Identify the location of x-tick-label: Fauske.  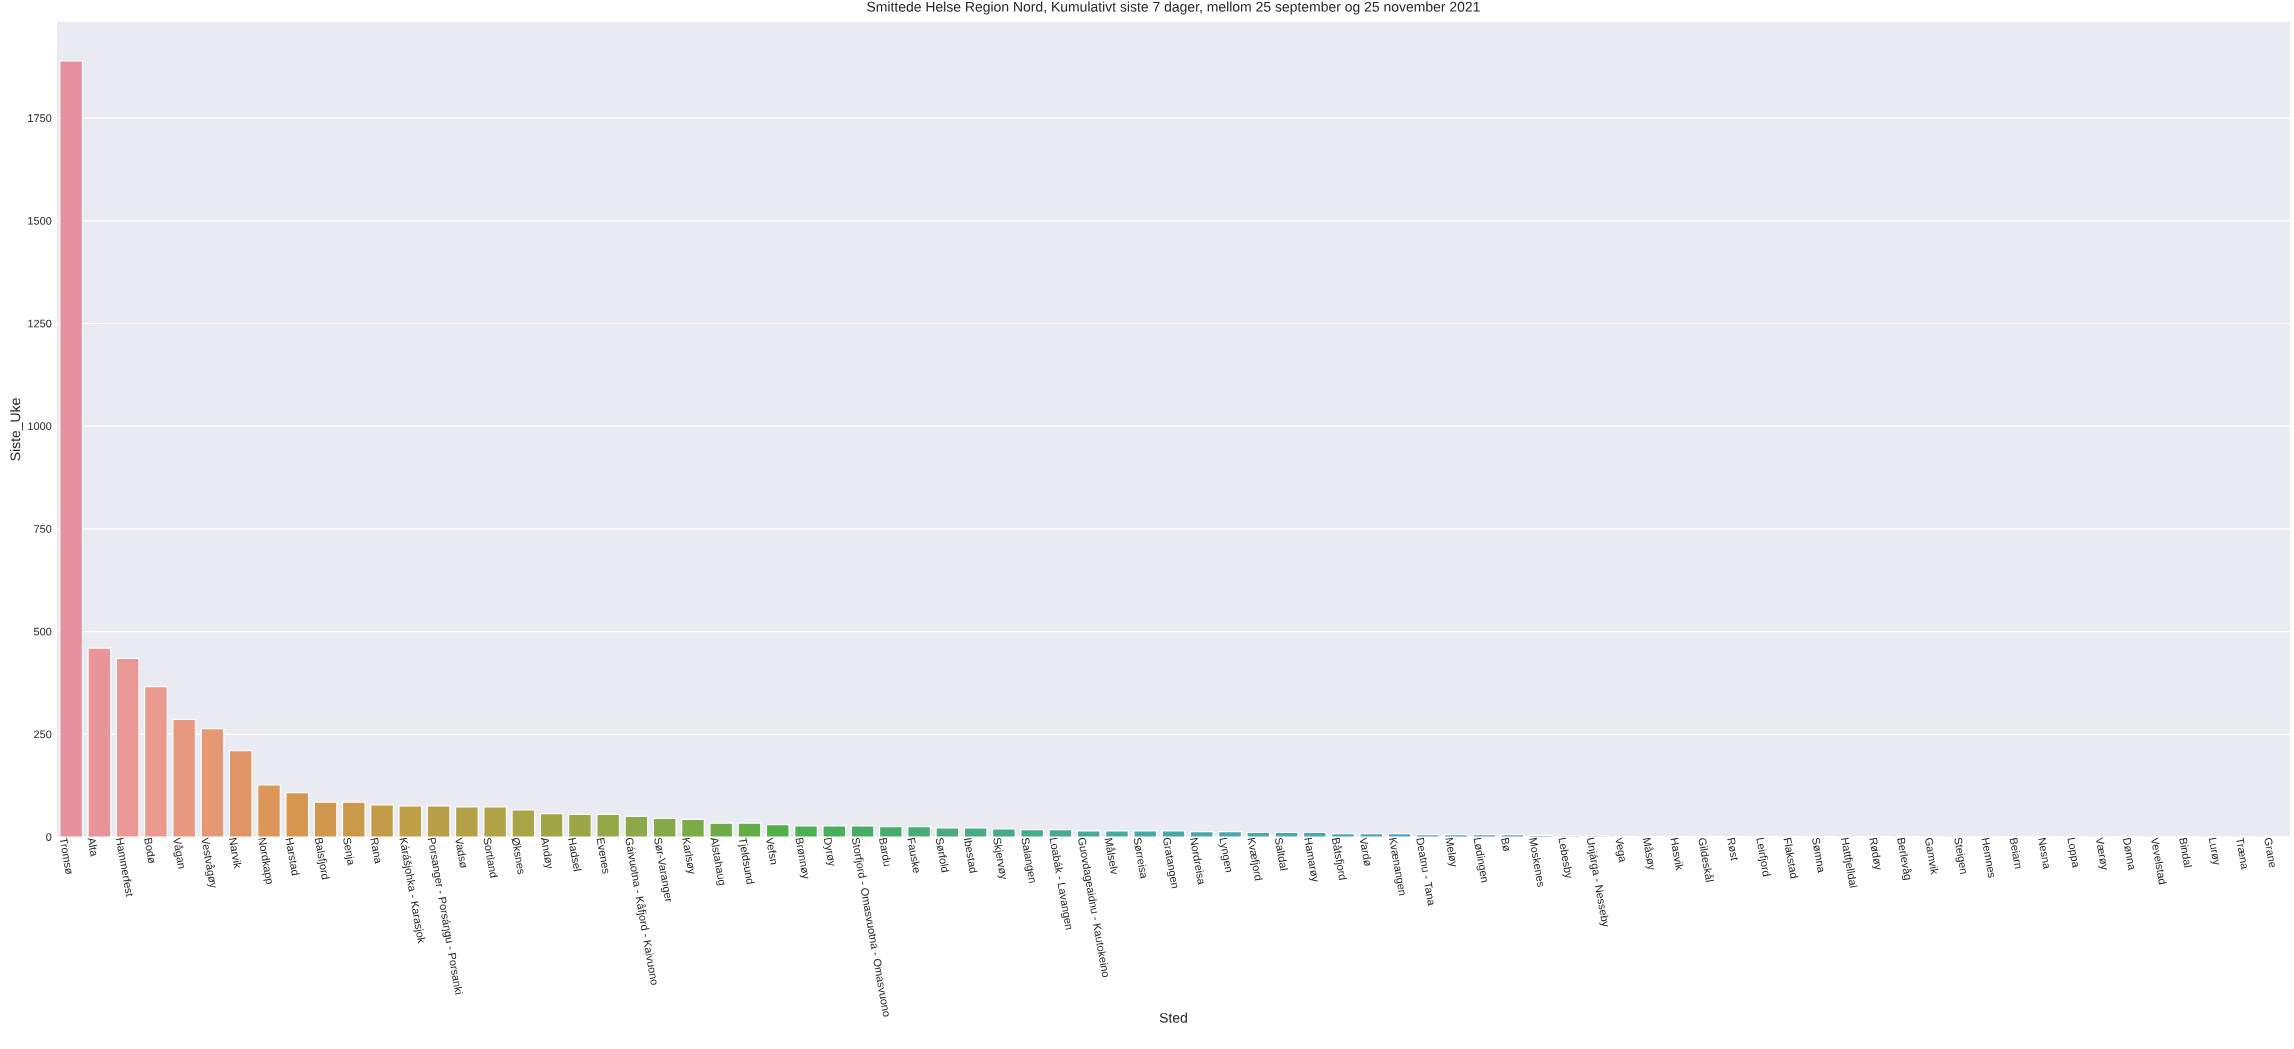
(913, 855).